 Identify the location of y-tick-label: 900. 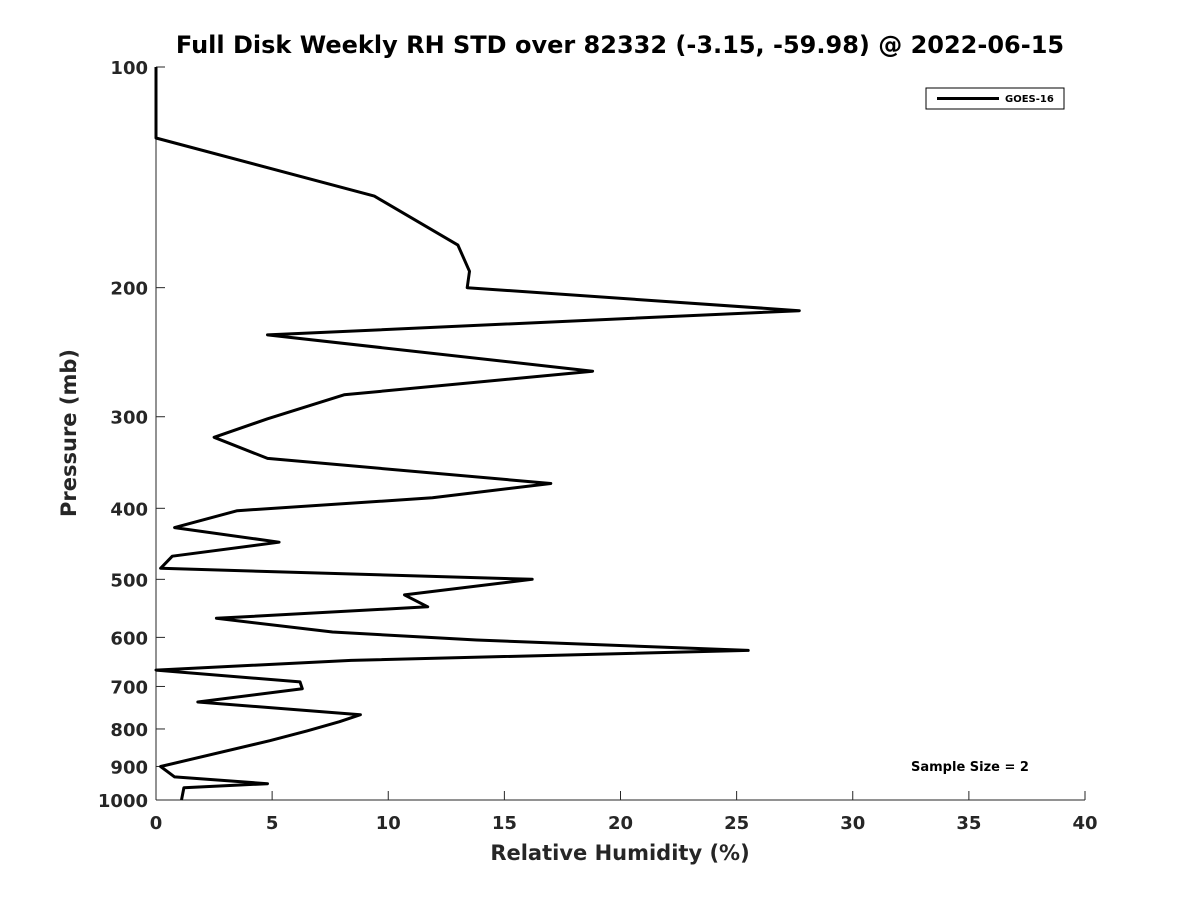
(129, 767).